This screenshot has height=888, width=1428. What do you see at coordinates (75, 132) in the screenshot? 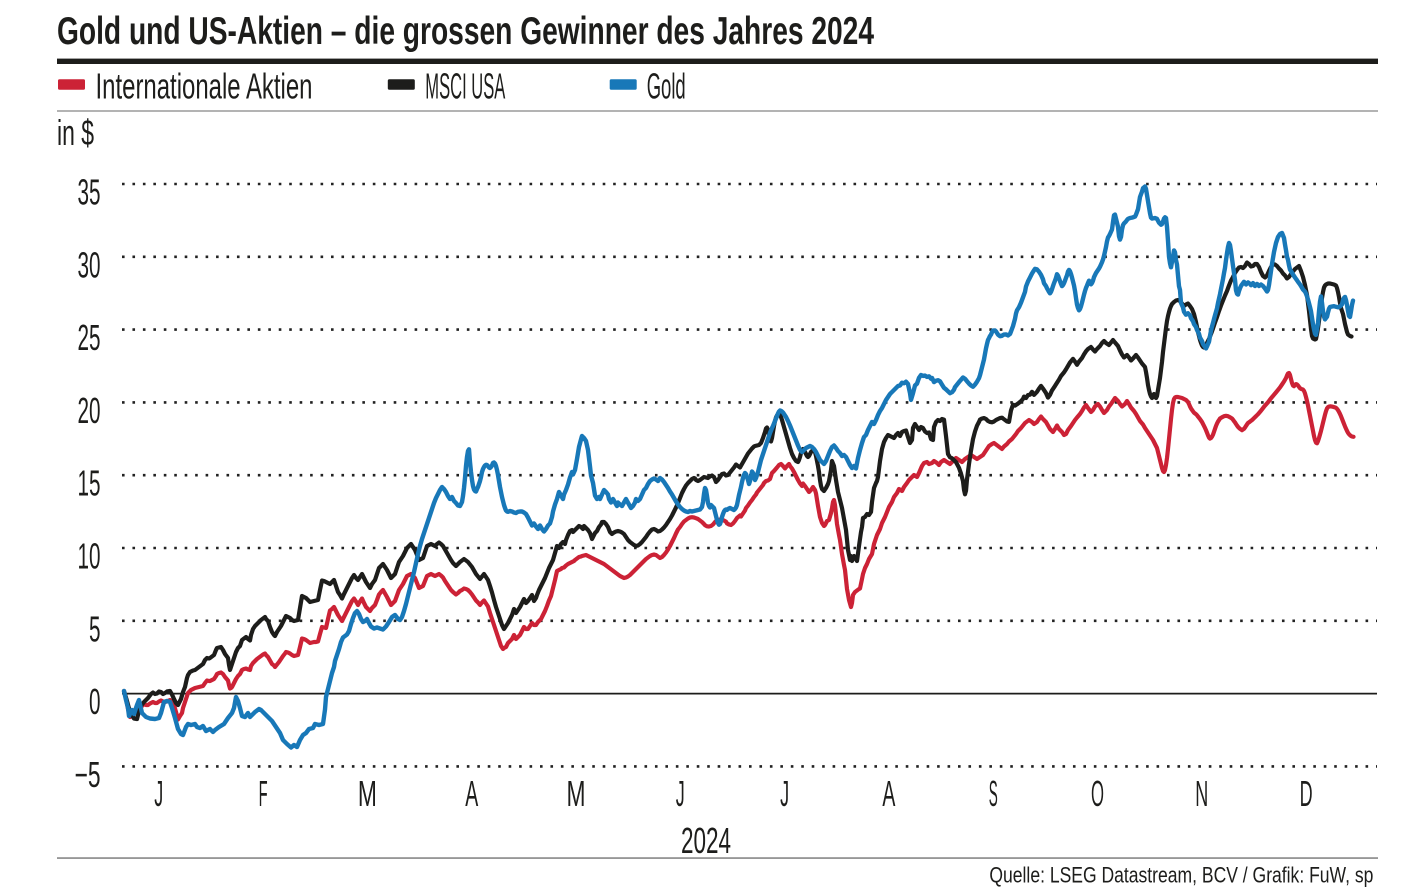
I see `svg-text: in $` at bounding box center [75, 132].